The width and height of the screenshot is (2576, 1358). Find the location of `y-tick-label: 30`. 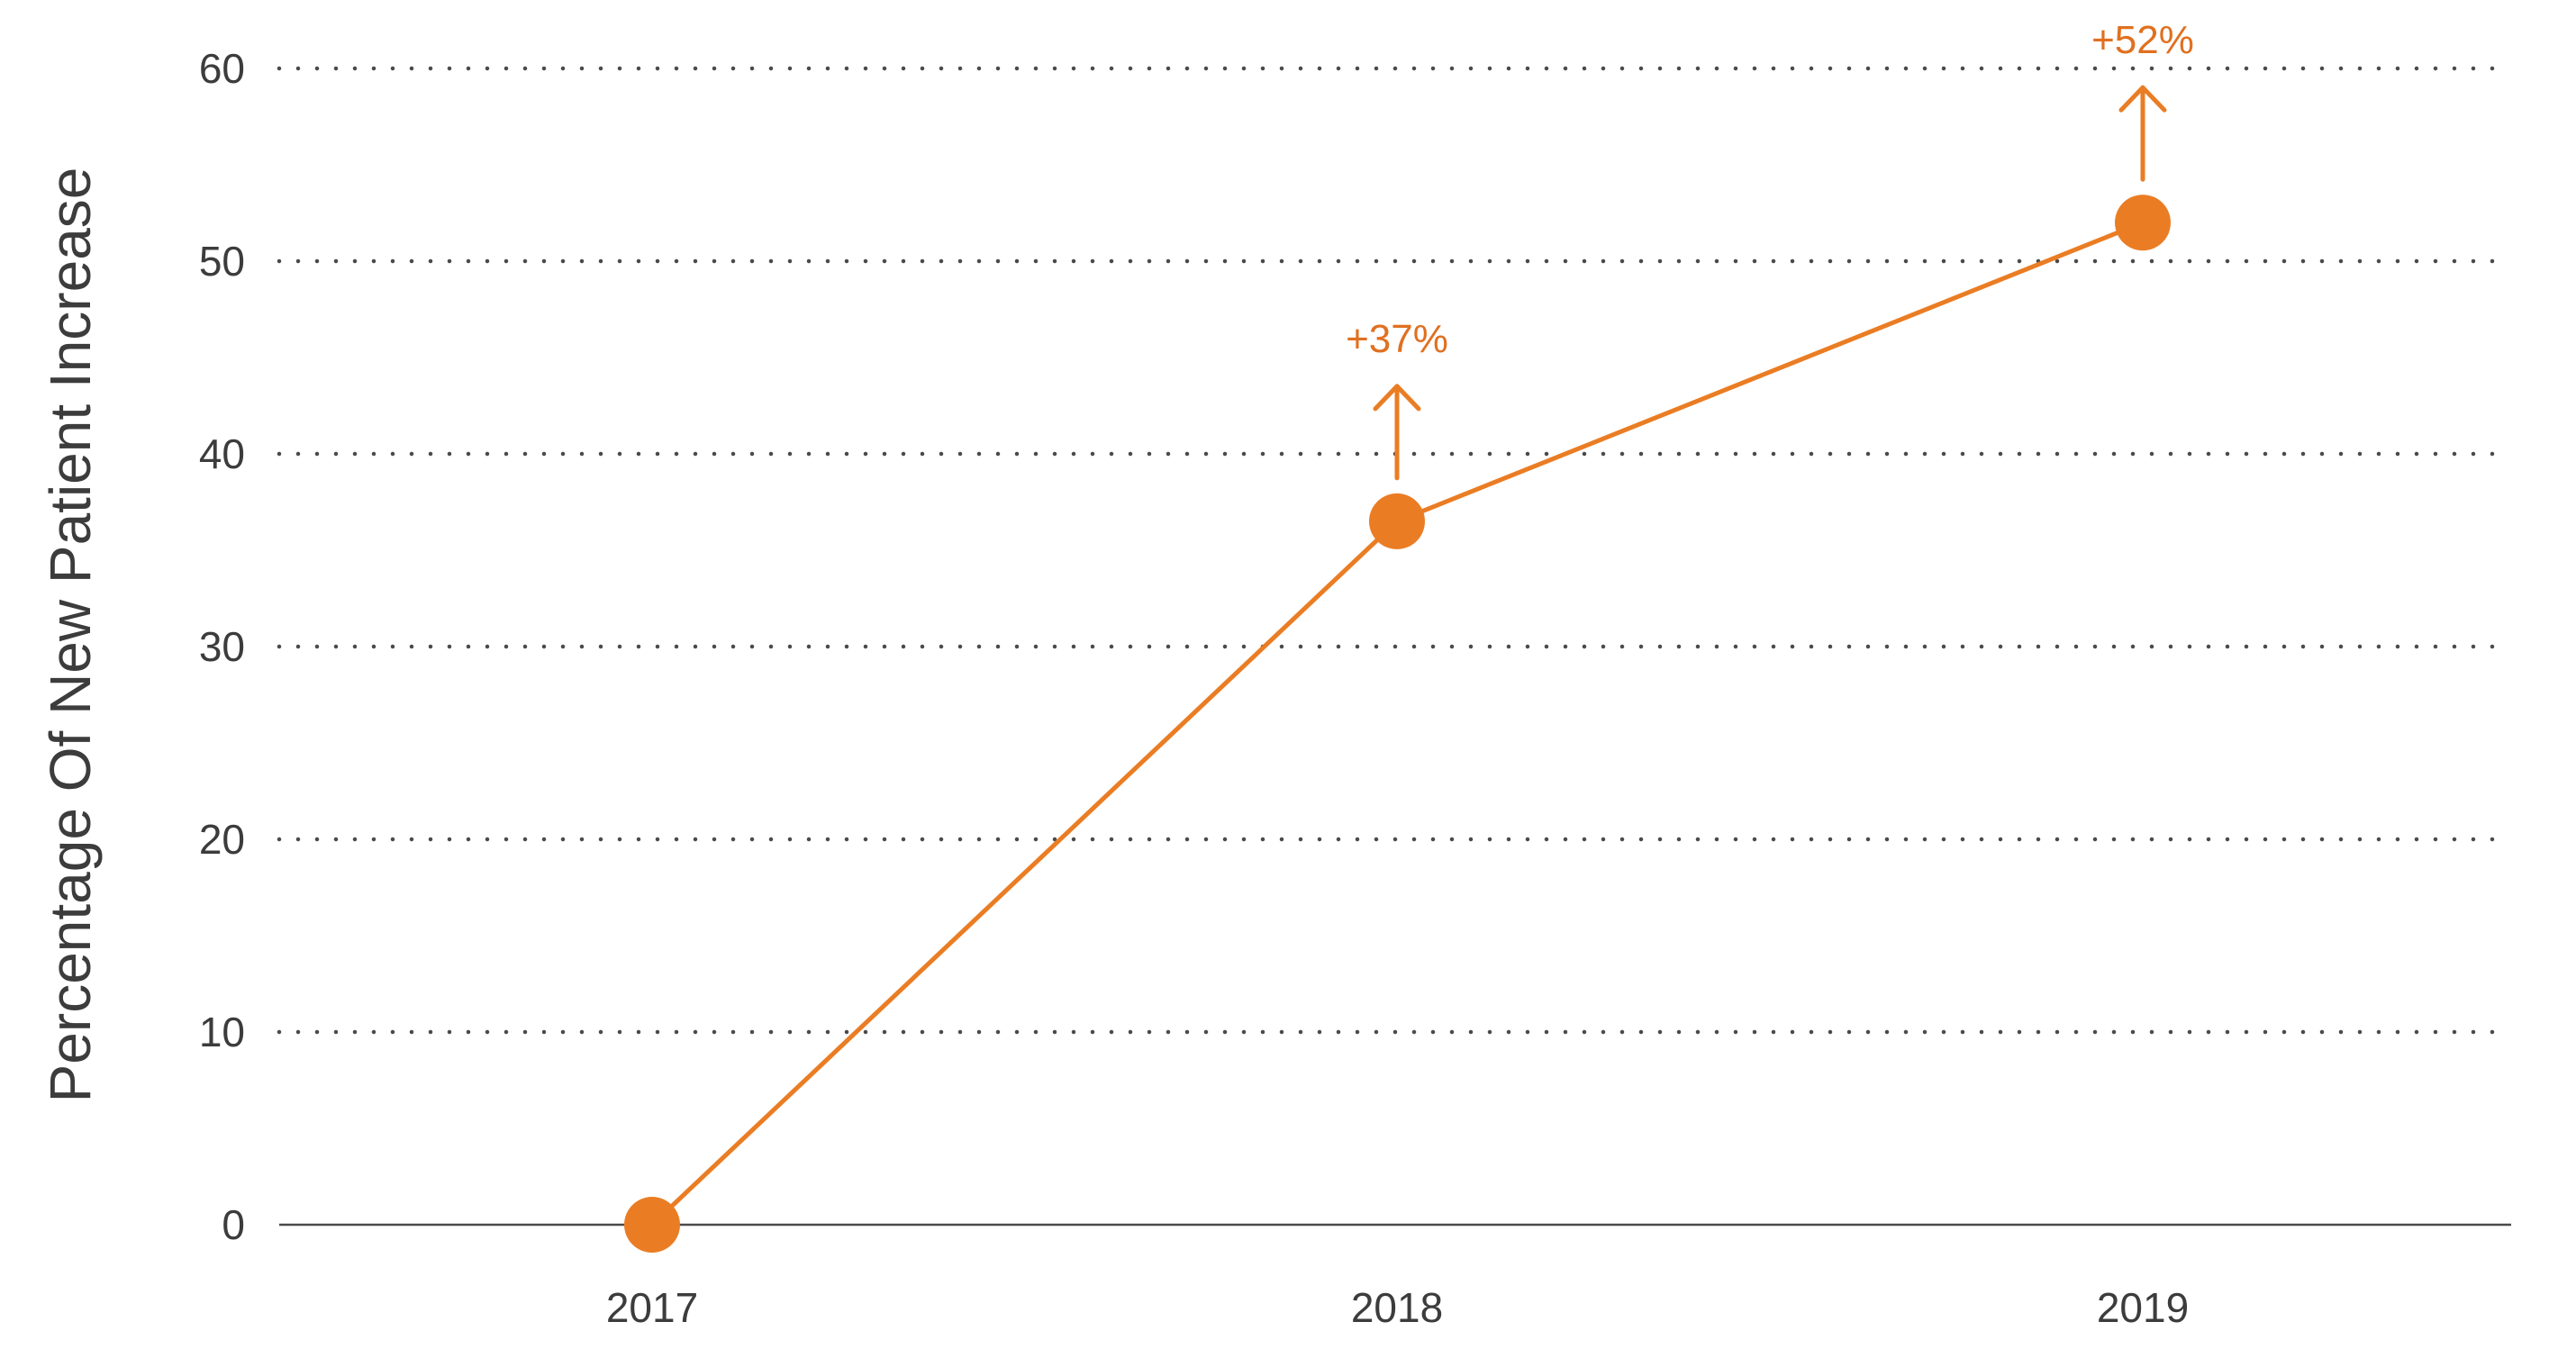

y-tick-label: 30 is located at coordinates (222, 646).